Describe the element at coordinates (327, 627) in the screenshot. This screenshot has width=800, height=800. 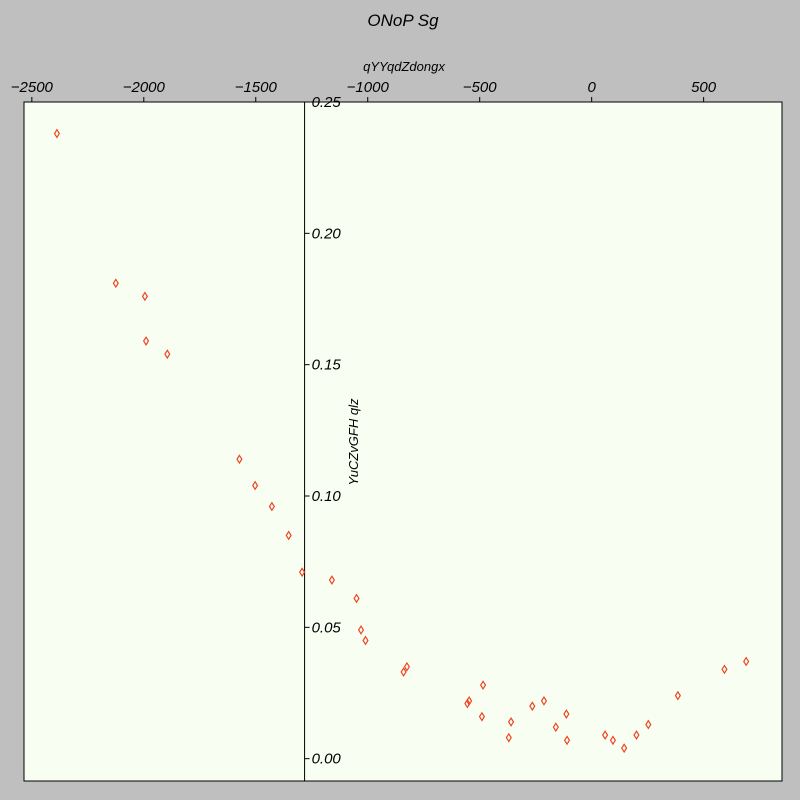
I see `y-tick-label: 0.05` at that location.